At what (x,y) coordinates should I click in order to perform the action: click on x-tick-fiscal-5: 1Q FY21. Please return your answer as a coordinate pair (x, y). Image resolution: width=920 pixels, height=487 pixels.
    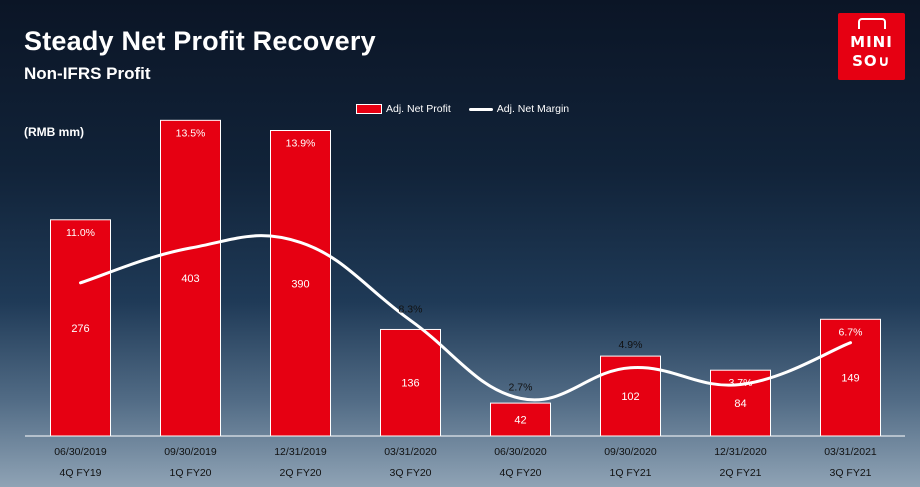
    Looking at the image, I should click on (630, 473).